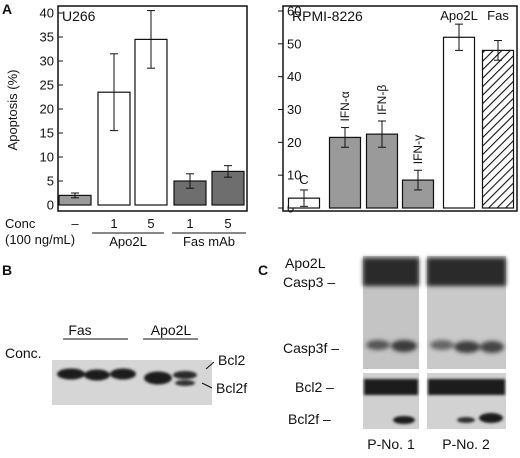  Describe the element at coordinates (309, 419) in the screenshot. I see `blot-c-label-bcl2f: Bcl2f –` at that location.